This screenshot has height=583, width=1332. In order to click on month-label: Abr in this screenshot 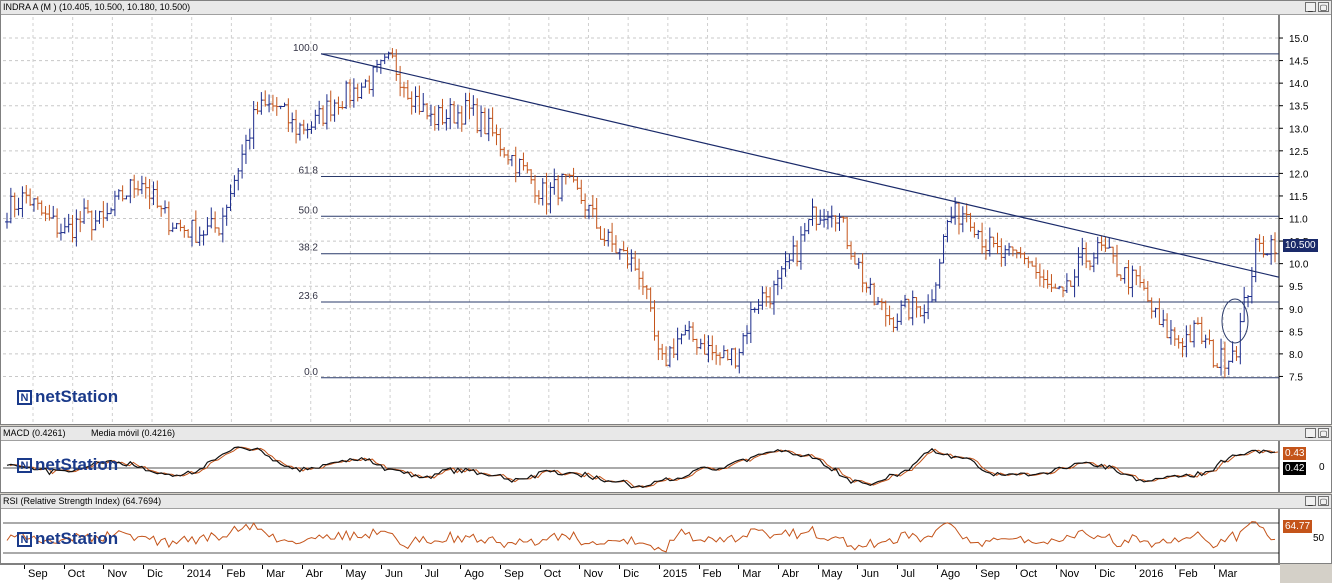, I will do `click(314, 574)`.